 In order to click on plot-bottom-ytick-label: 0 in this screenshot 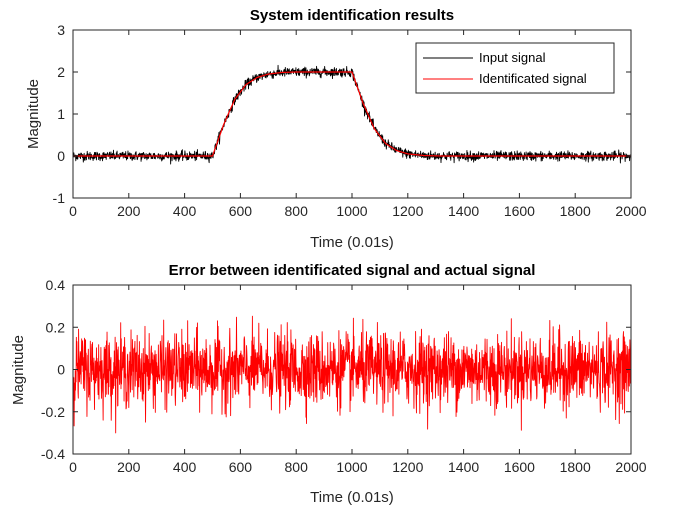, I will do `click(61, 370)`.